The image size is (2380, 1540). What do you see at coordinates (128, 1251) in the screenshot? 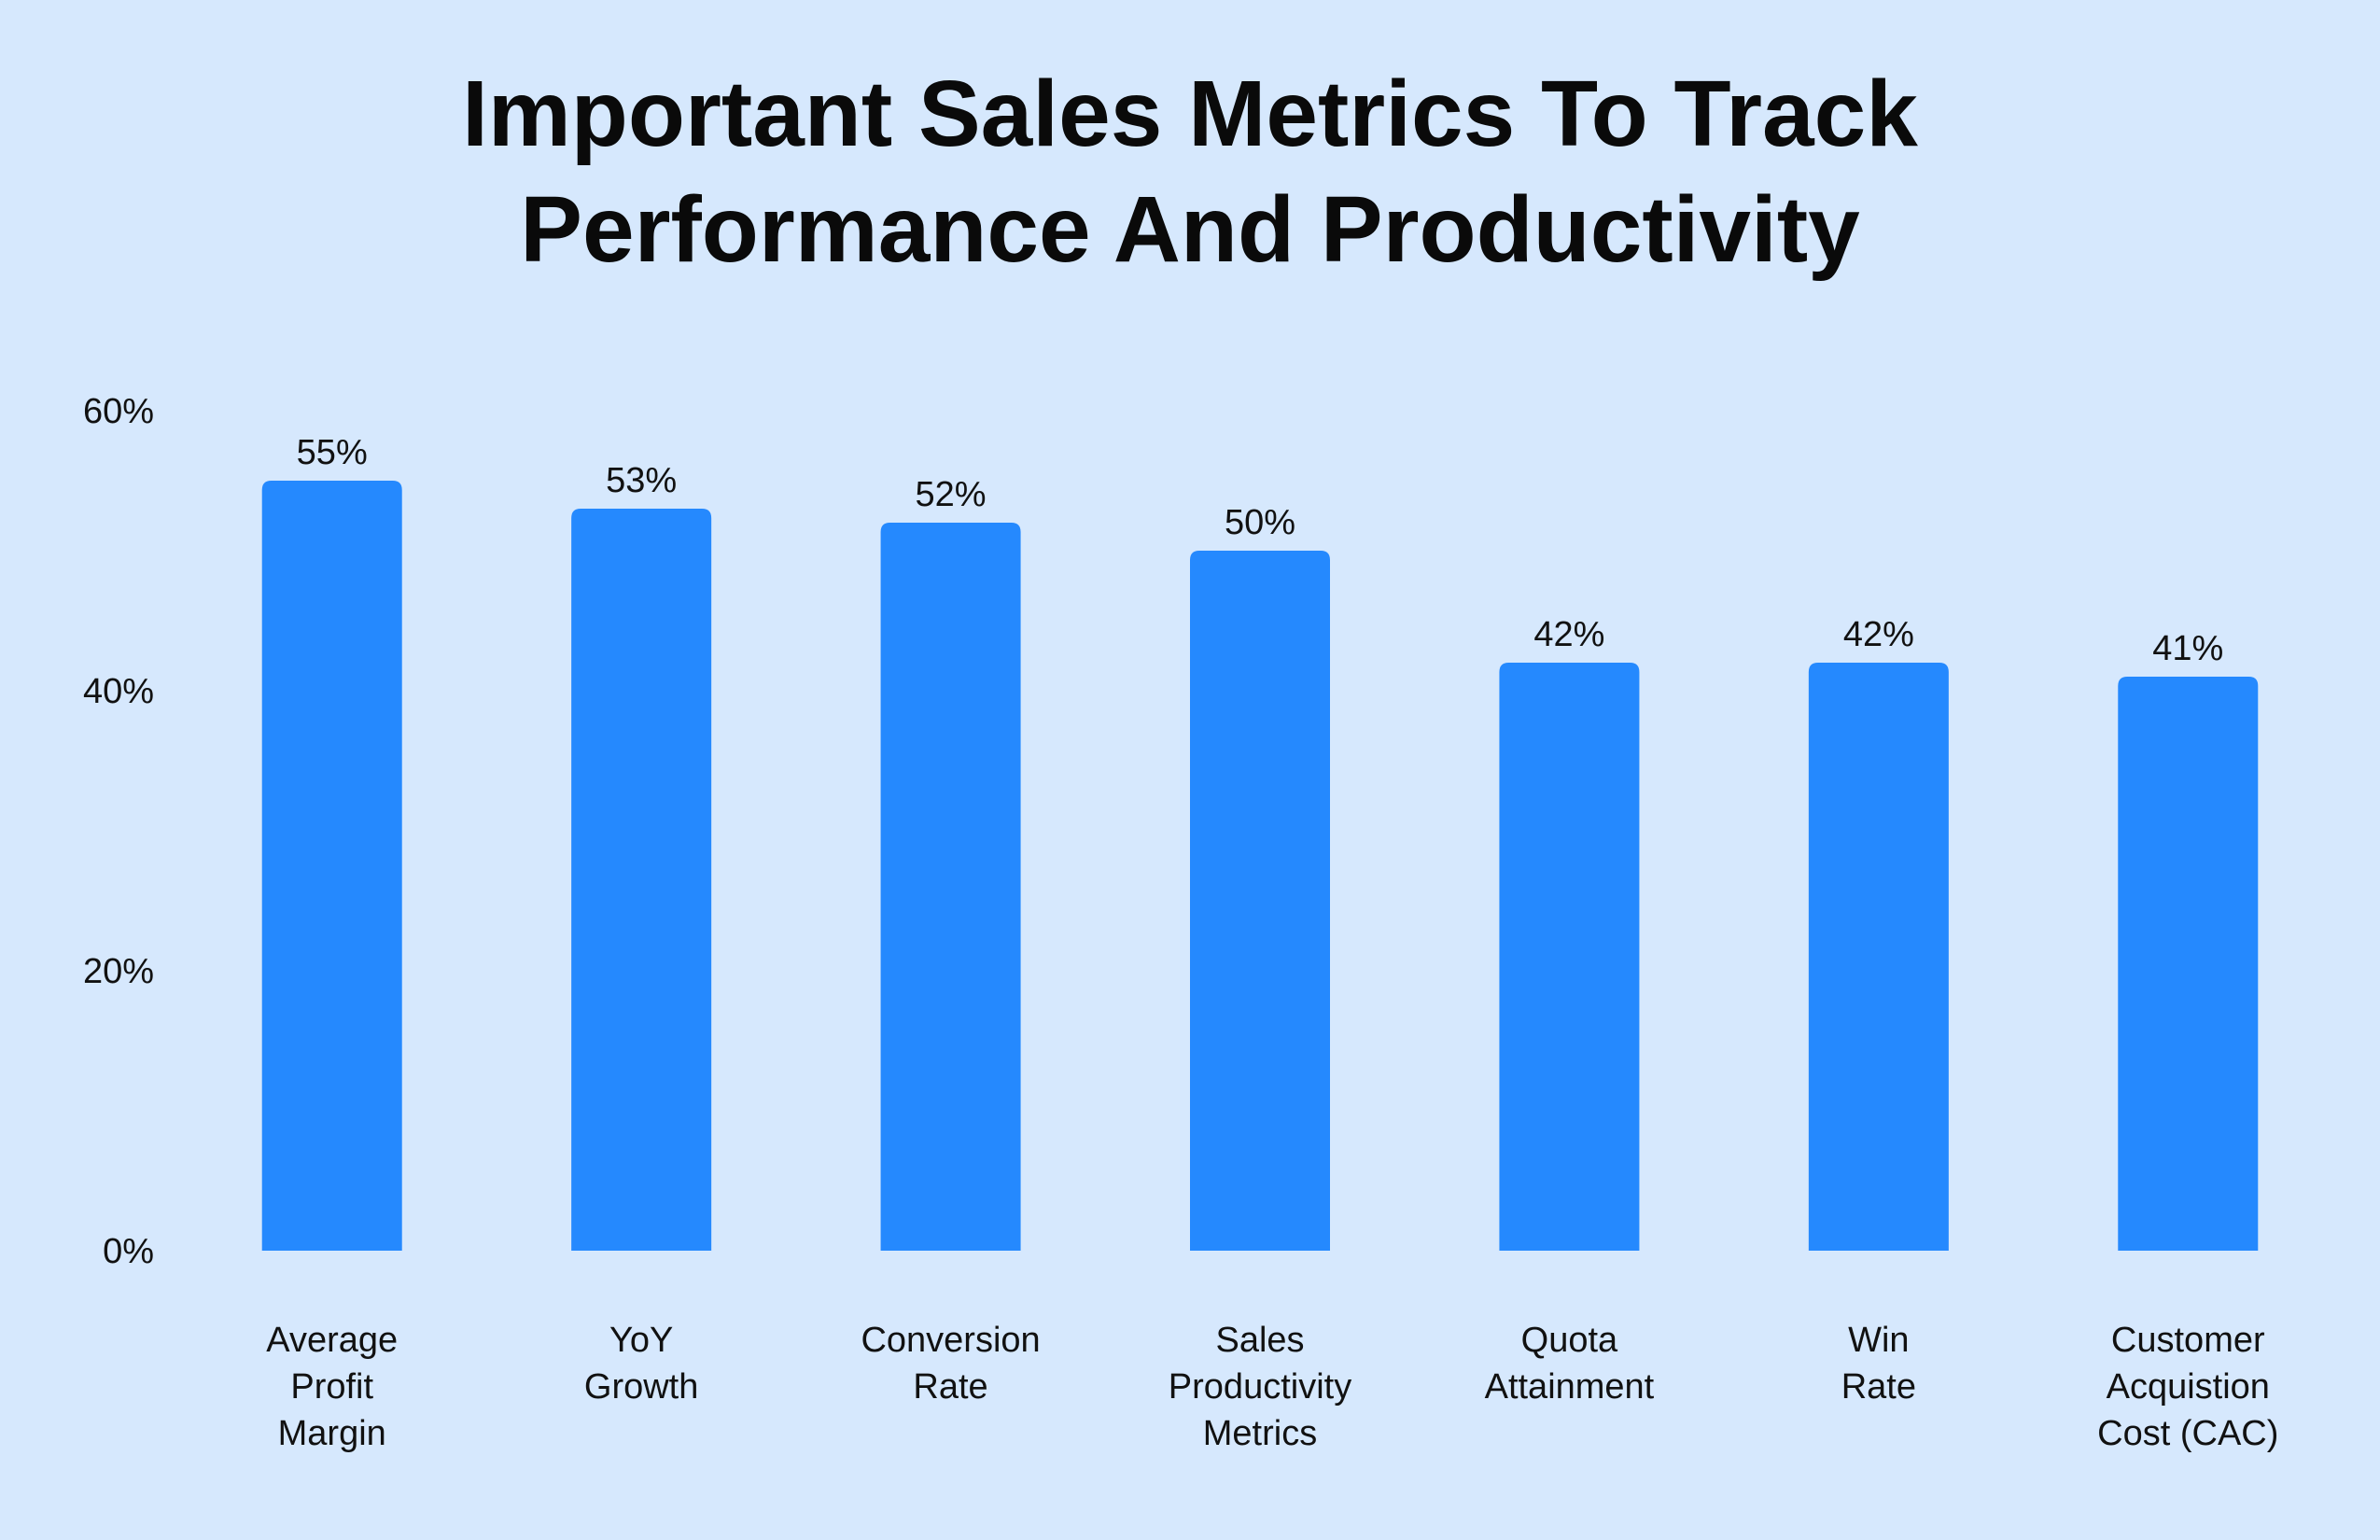
I see `y-tick-label: 0%` at bounding box center [128, 1251].